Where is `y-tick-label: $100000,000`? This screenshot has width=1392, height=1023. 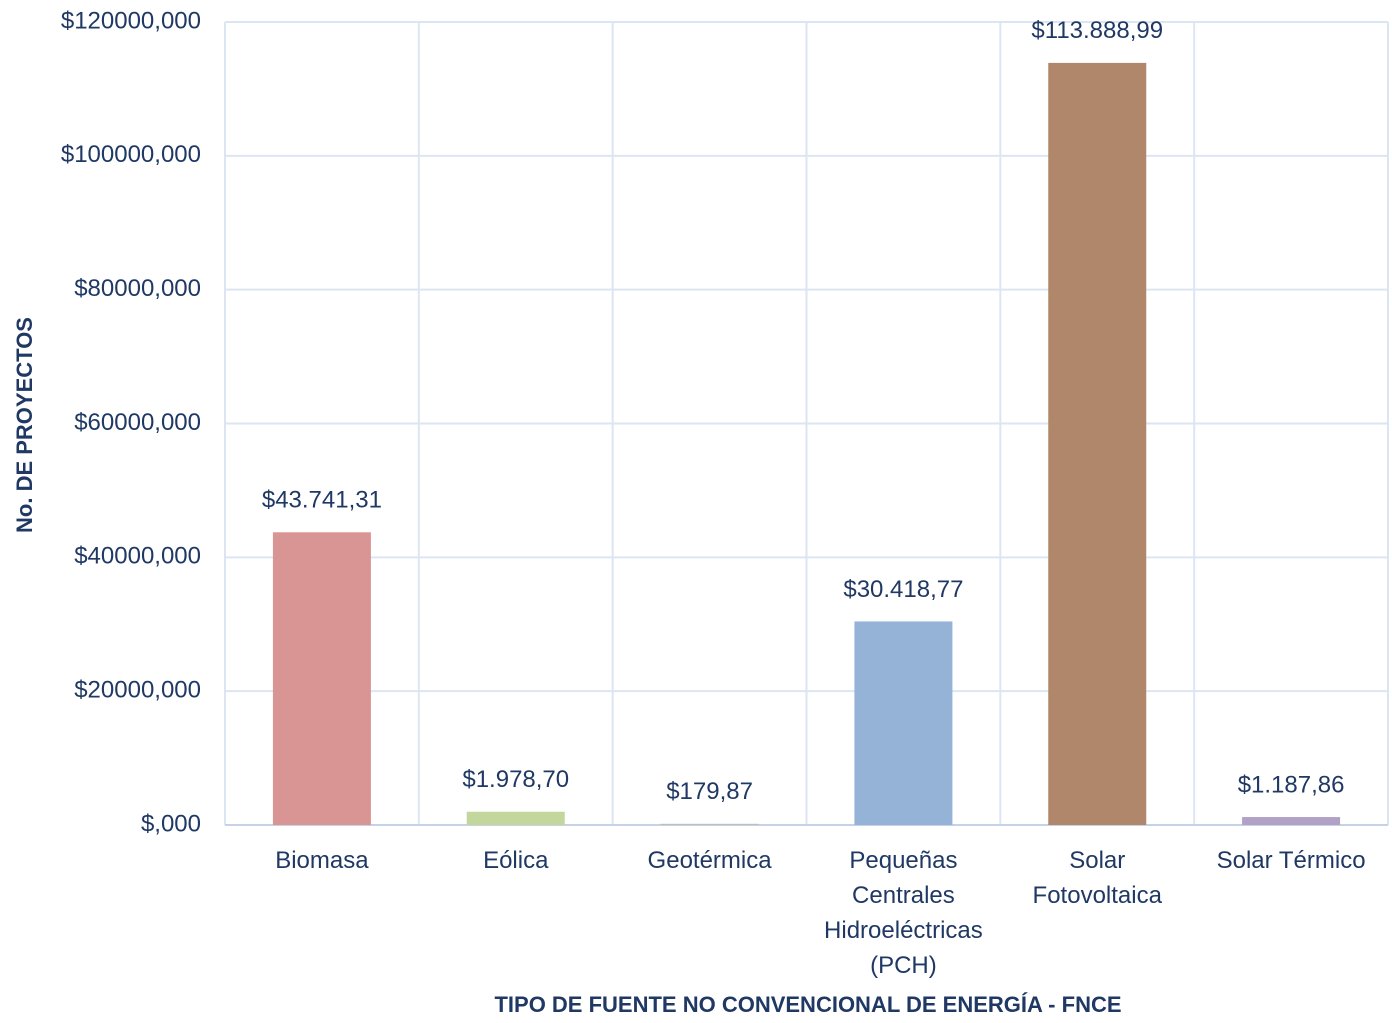 y-tick-label: $100000,000 is located at coordinates (131, 154).